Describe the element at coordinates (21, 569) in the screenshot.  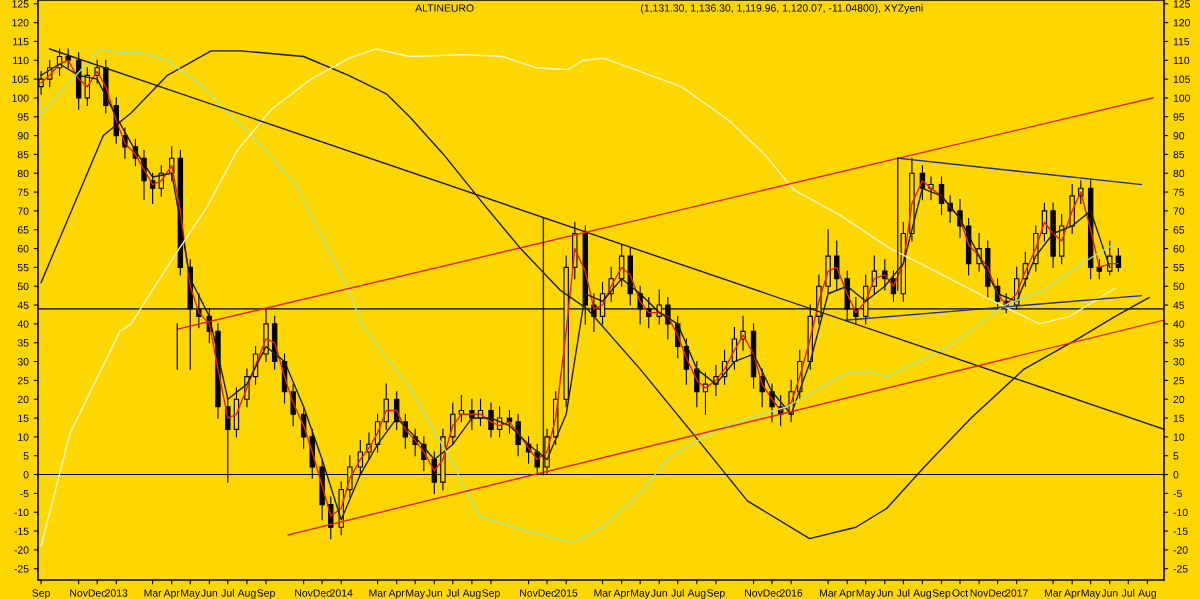
I see `y-tick-label: -25` at that location.